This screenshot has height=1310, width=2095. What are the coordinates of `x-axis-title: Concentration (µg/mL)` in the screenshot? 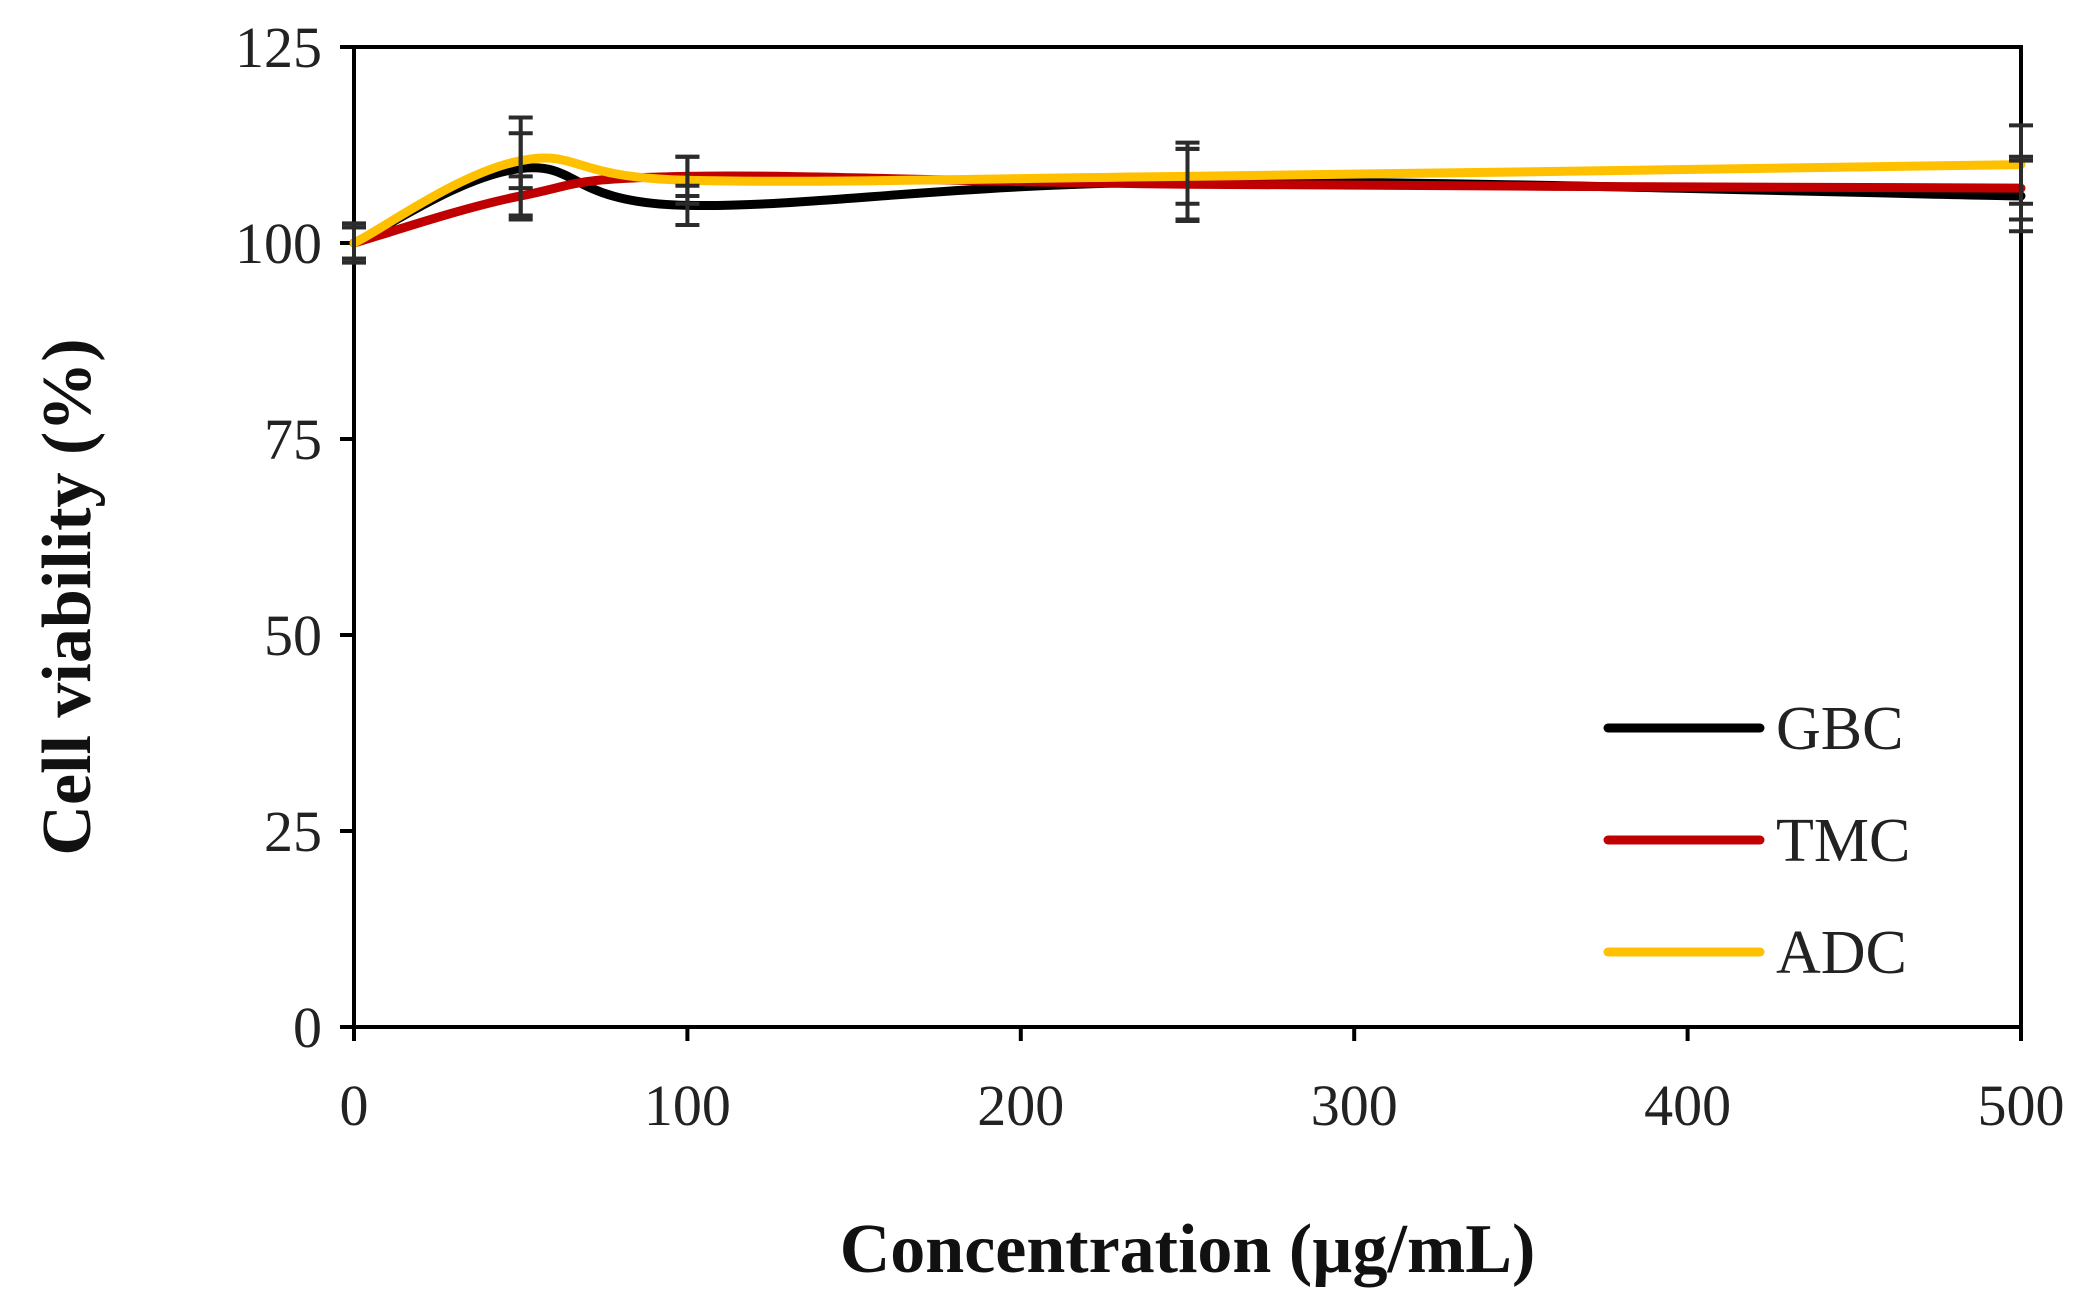 It's located at (1188, 1249).